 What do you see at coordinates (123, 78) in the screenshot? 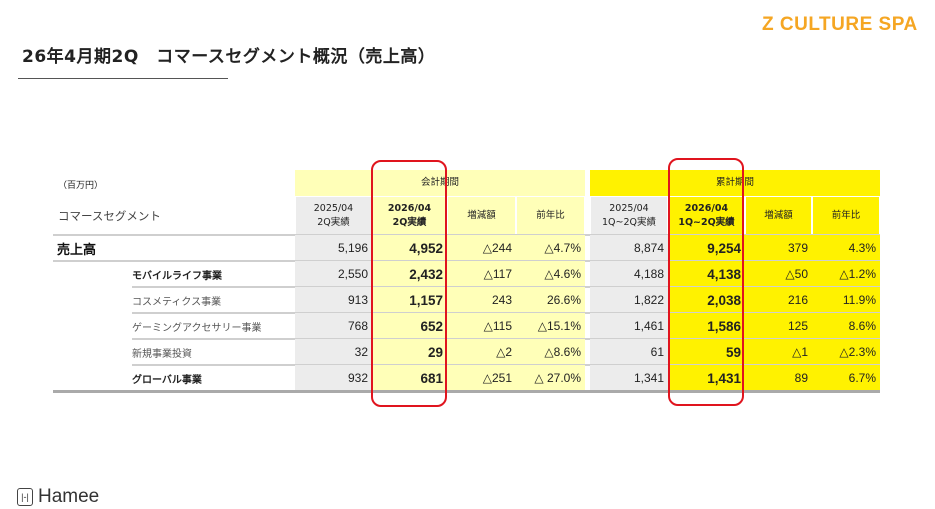
I see `title-underline` at bounding box center [123, 78].